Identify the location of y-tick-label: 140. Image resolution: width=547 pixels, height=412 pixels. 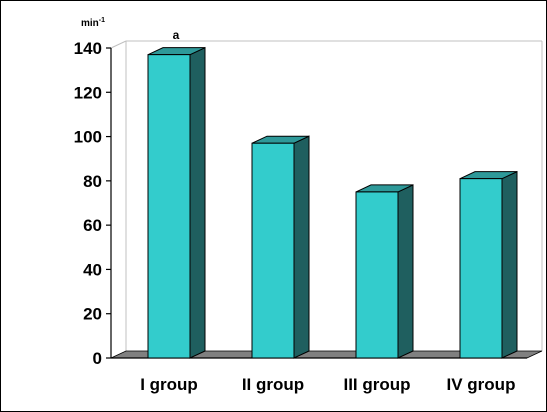
(88, 48).